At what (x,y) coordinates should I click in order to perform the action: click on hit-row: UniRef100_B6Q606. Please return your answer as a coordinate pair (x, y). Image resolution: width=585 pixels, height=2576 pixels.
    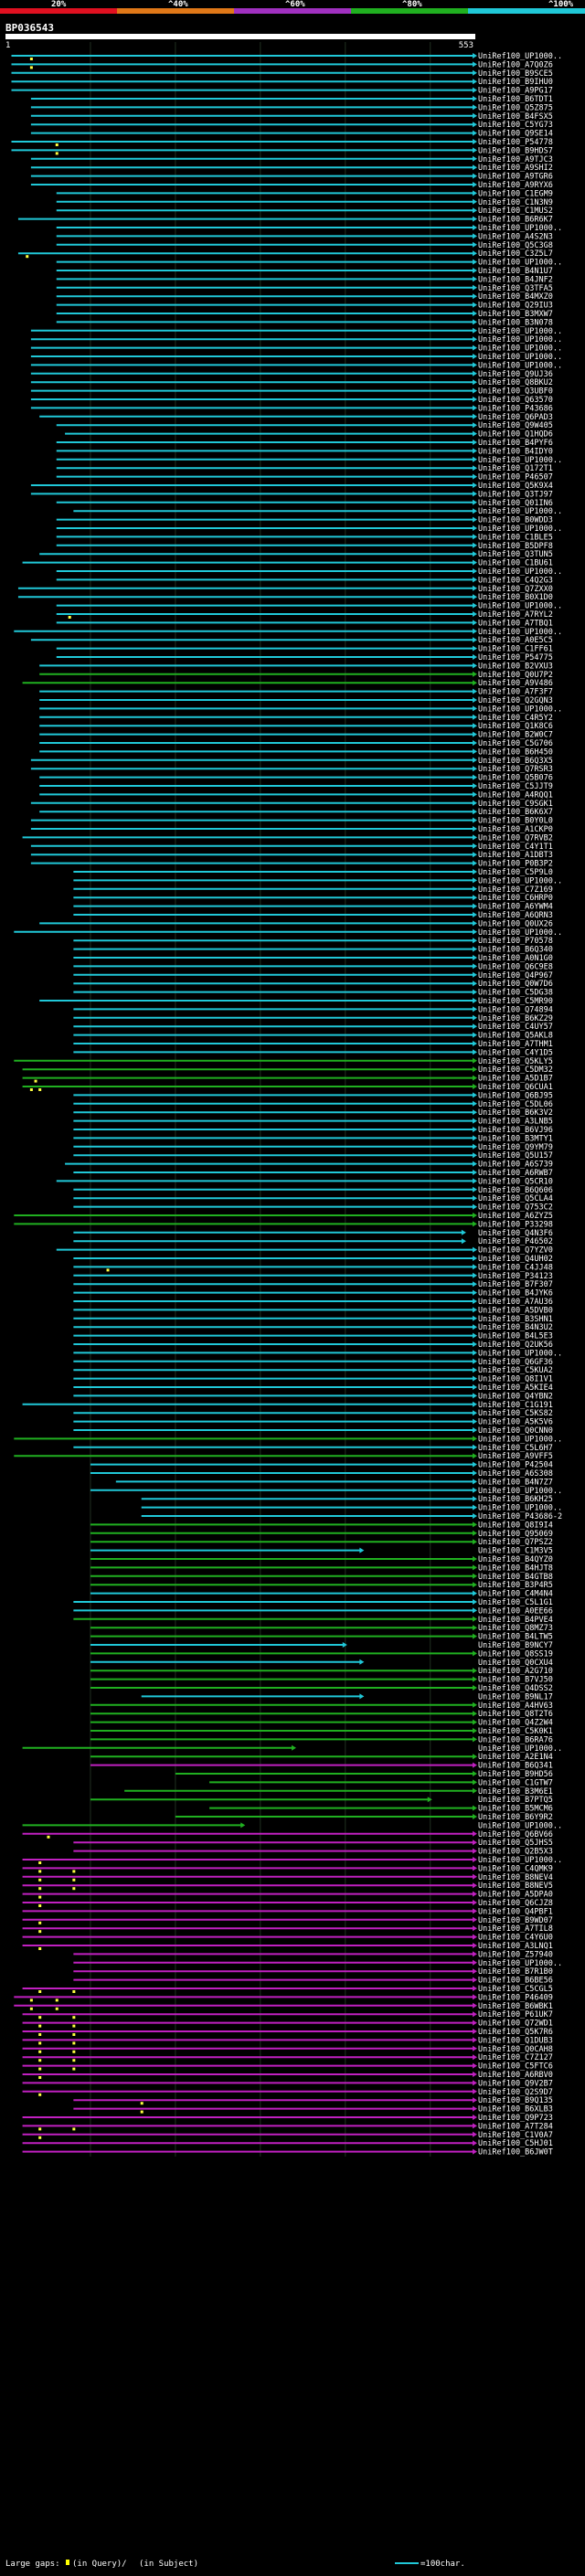
    Looking at the image, I should click on (313, 1190).